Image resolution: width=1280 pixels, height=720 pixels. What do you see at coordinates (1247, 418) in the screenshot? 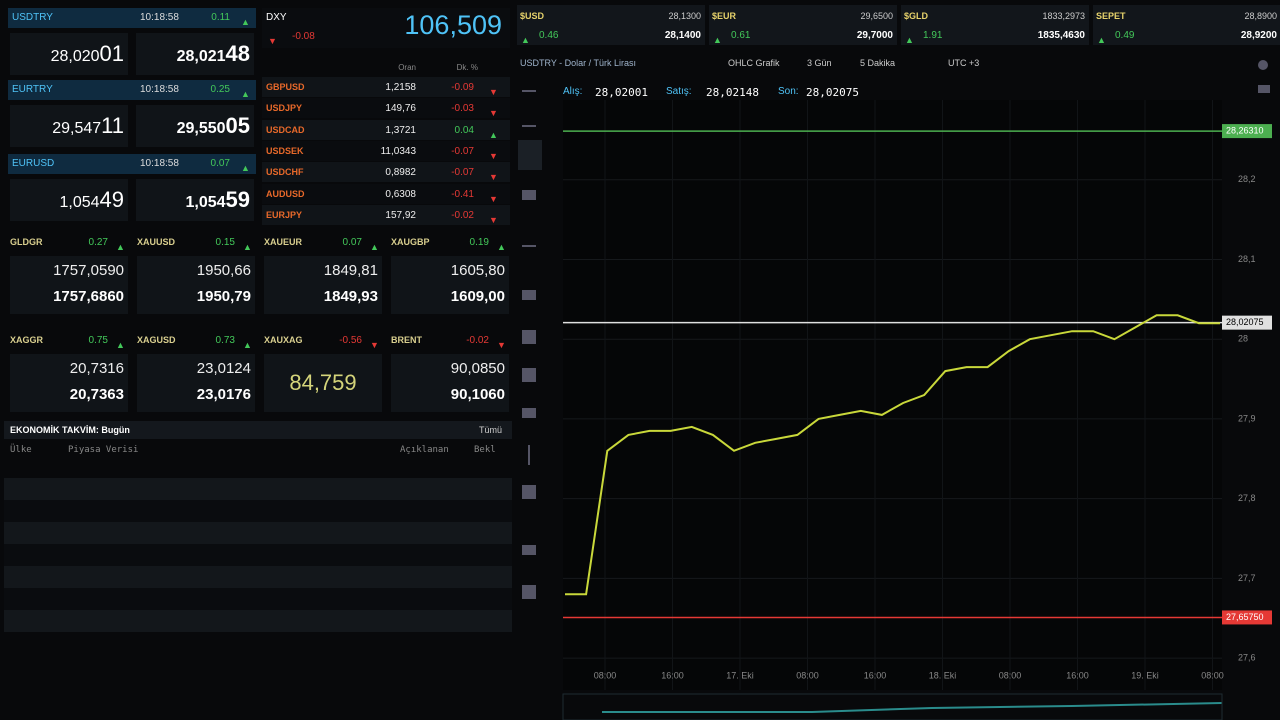
I see `y-tick-label: 27,9` at bounding box center [1247, 418].